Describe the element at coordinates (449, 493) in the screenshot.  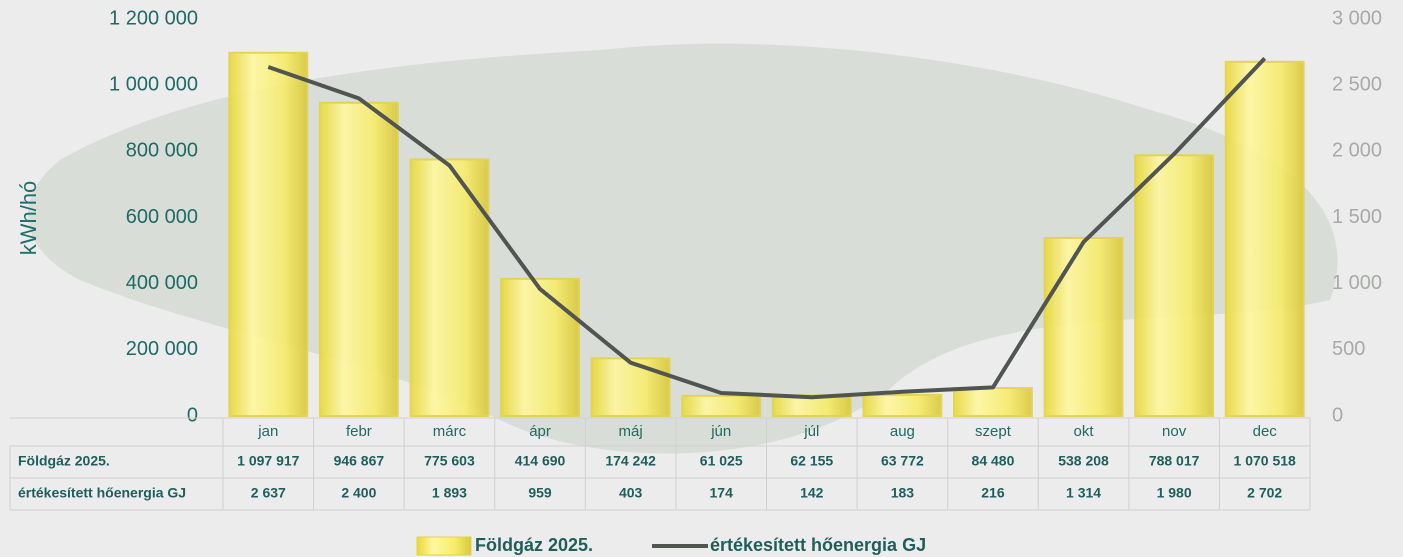
I see `table-cell: 1 893` at that location.